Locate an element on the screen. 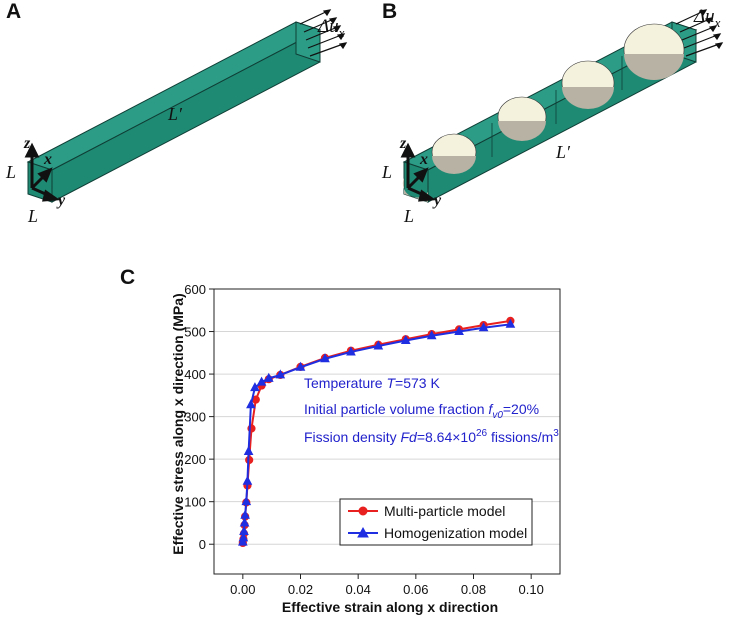  axis-y-label-a: y is located at coordinates (61, 200).